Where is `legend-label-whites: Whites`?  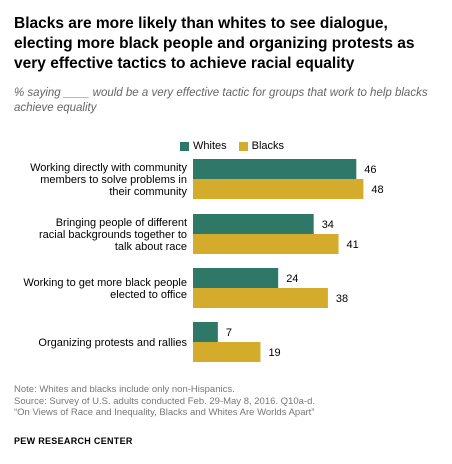 legend-label-whites: Whites is located at coordinates (210, 146).